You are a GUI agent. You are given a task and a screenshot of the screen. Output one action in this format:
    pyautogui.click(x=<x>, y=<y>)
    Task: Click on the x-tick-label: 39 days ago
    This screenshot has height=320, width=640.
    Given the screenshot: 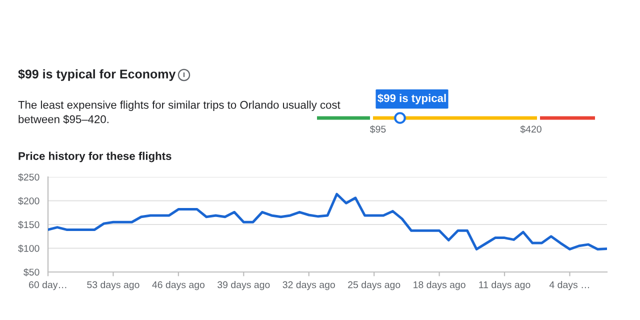 What is the action you would take?
    pyautogui.click(x=244, y=285)
    